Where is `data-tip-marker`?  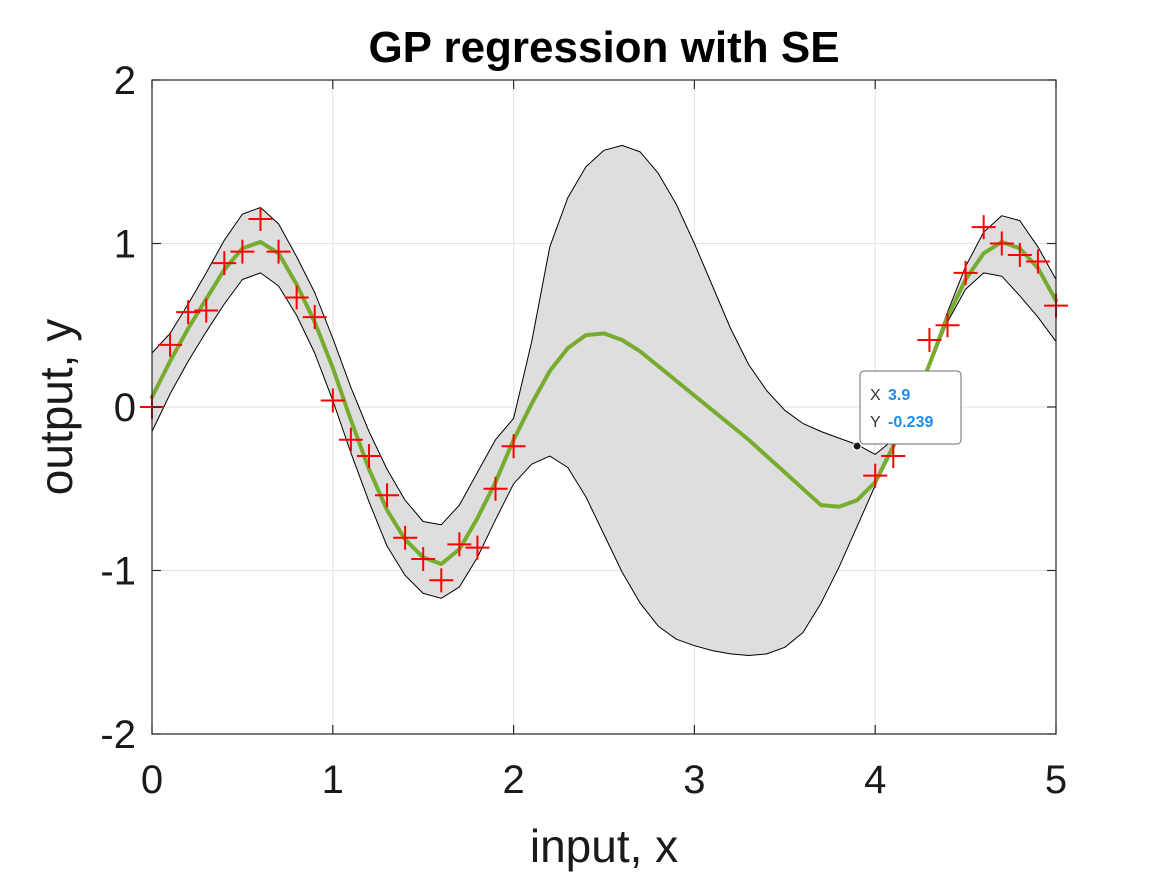 data-tip-marker is located at coordinates (857, 446).